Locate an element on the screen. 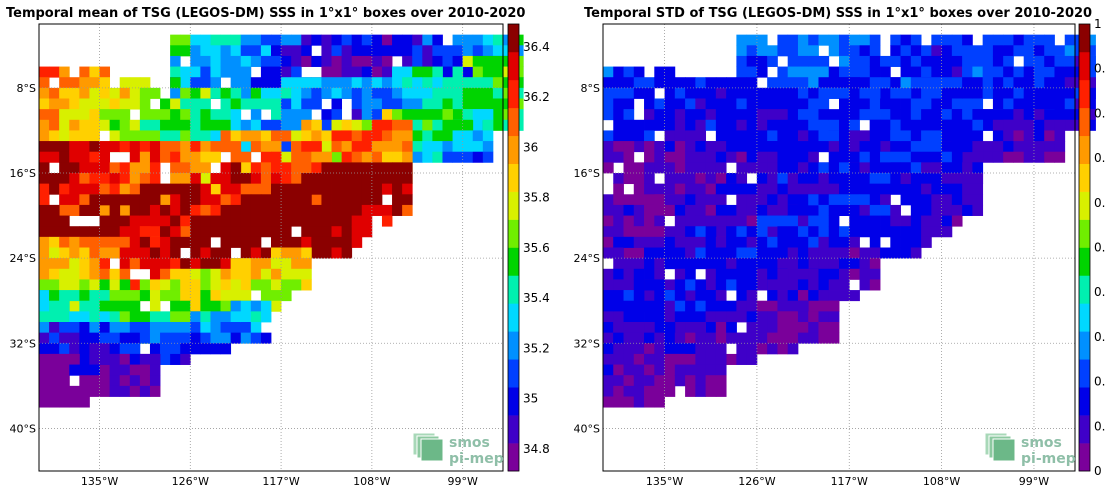 The width and height of the screenshot is (1113, 490). colorbar-swatch is located at coordinates (1084, 94).